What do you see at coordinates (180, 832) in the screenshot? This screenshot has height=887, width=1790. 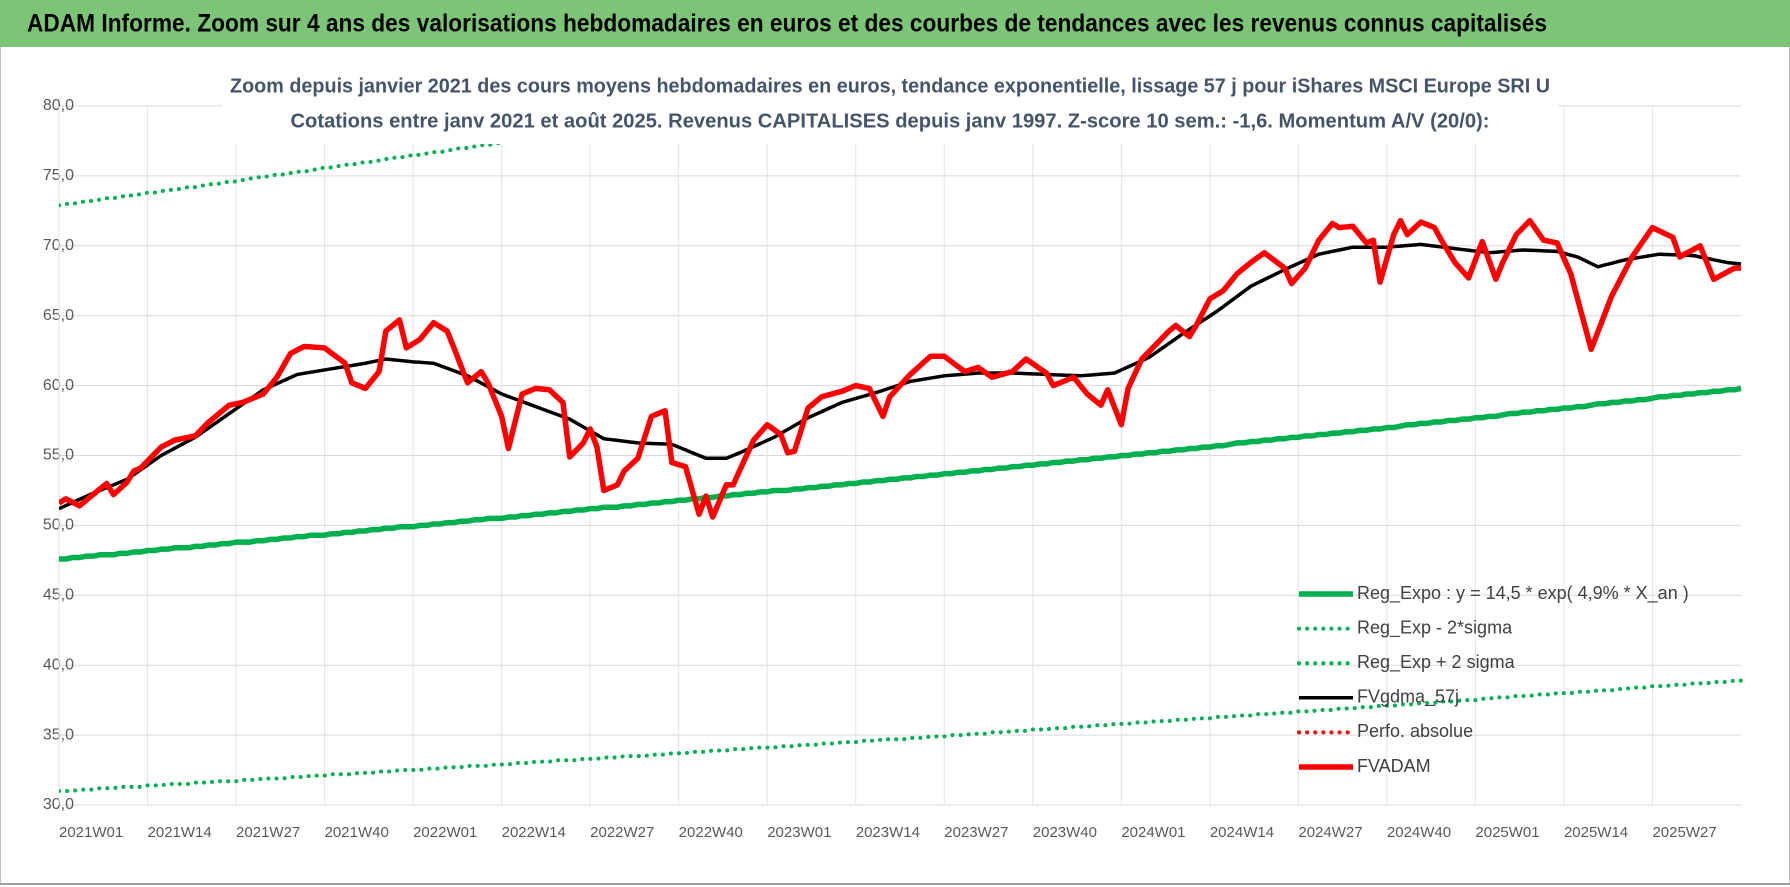 I see `x-tick-label: 2021W14` at bounding box center [180, 832].